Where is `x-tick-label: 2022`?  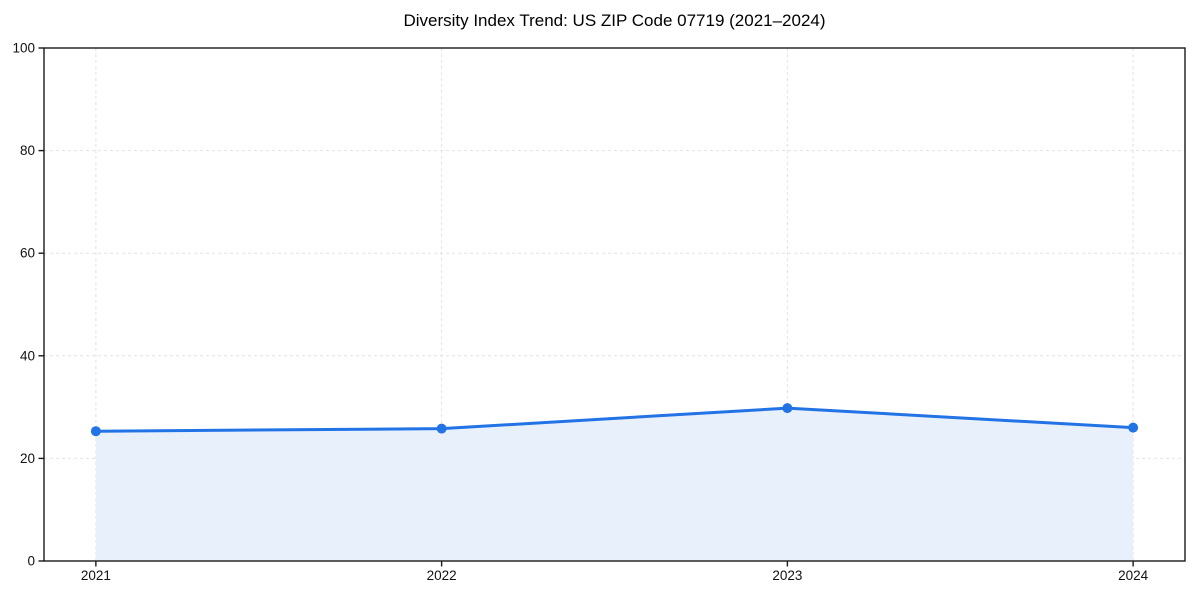 x-tick-label: 2022 is located at coordinates (442, 575).